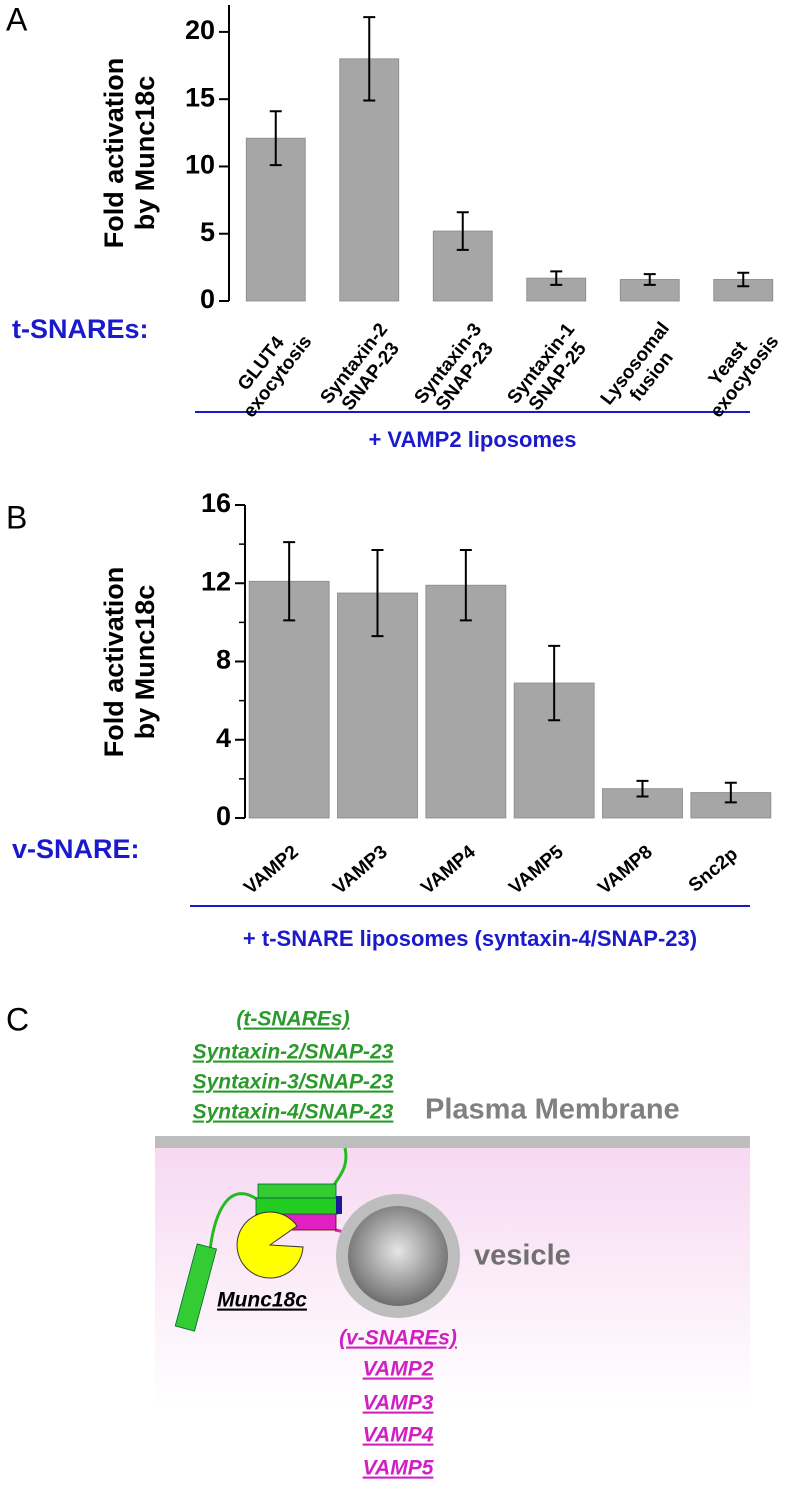 The width and height of the screenshot is (801, 1494). I want to click on t-snare-helix, so click(297, 1191).